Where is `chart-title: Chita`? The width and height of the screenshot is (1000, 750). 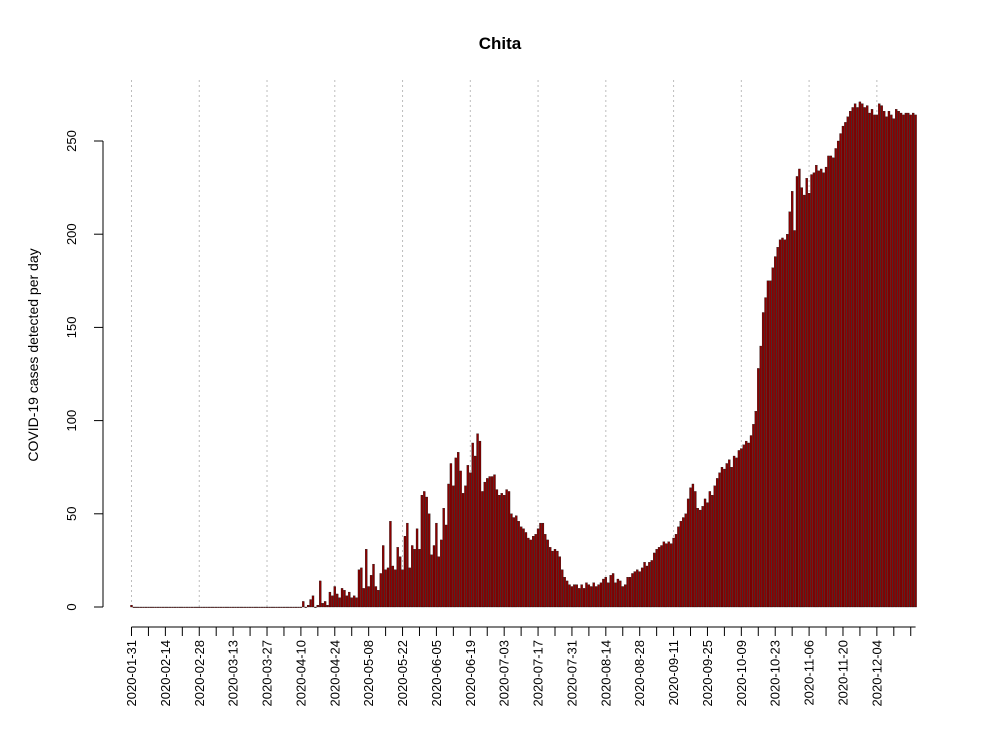
chart-title: Chita is located at coordinates (500, 43).